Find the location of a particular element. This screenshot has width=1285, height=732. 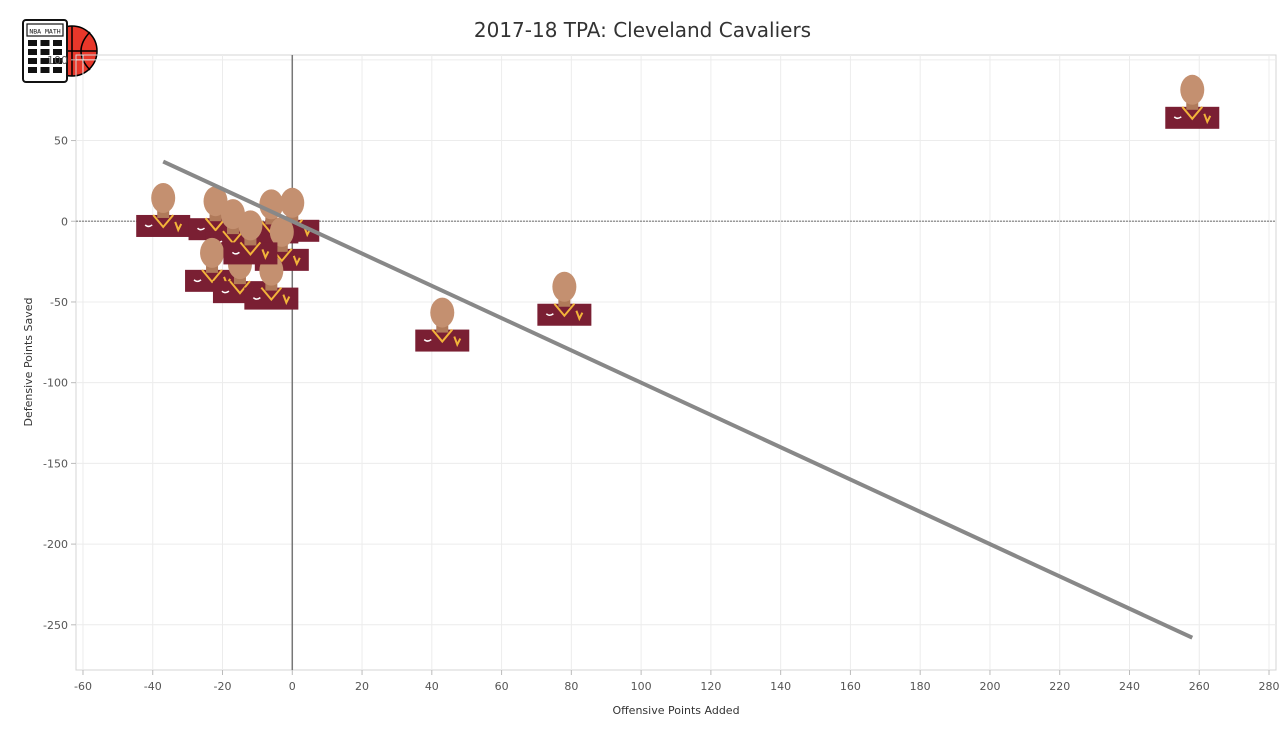

x-tick-label: -60 is located at coordinates (83, 686).